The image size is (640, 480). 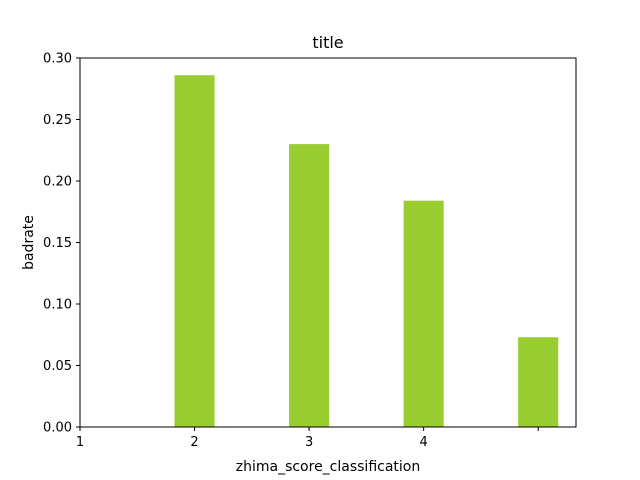 I want to click on y-tick-label-3: 0.10, so click(x=57, y=305).